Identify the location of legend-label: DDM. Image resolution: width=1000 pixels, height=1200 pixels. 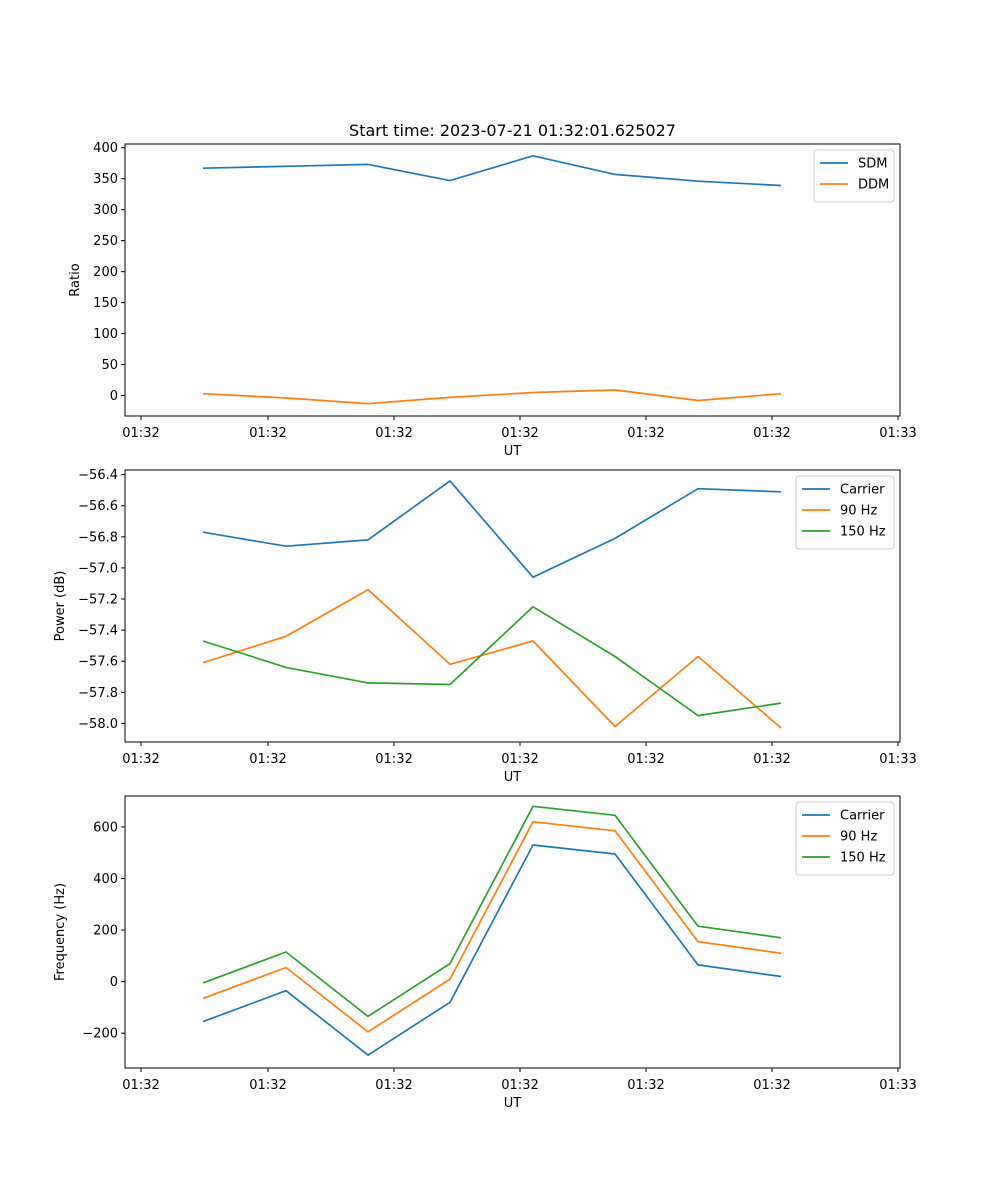
(873, 185).